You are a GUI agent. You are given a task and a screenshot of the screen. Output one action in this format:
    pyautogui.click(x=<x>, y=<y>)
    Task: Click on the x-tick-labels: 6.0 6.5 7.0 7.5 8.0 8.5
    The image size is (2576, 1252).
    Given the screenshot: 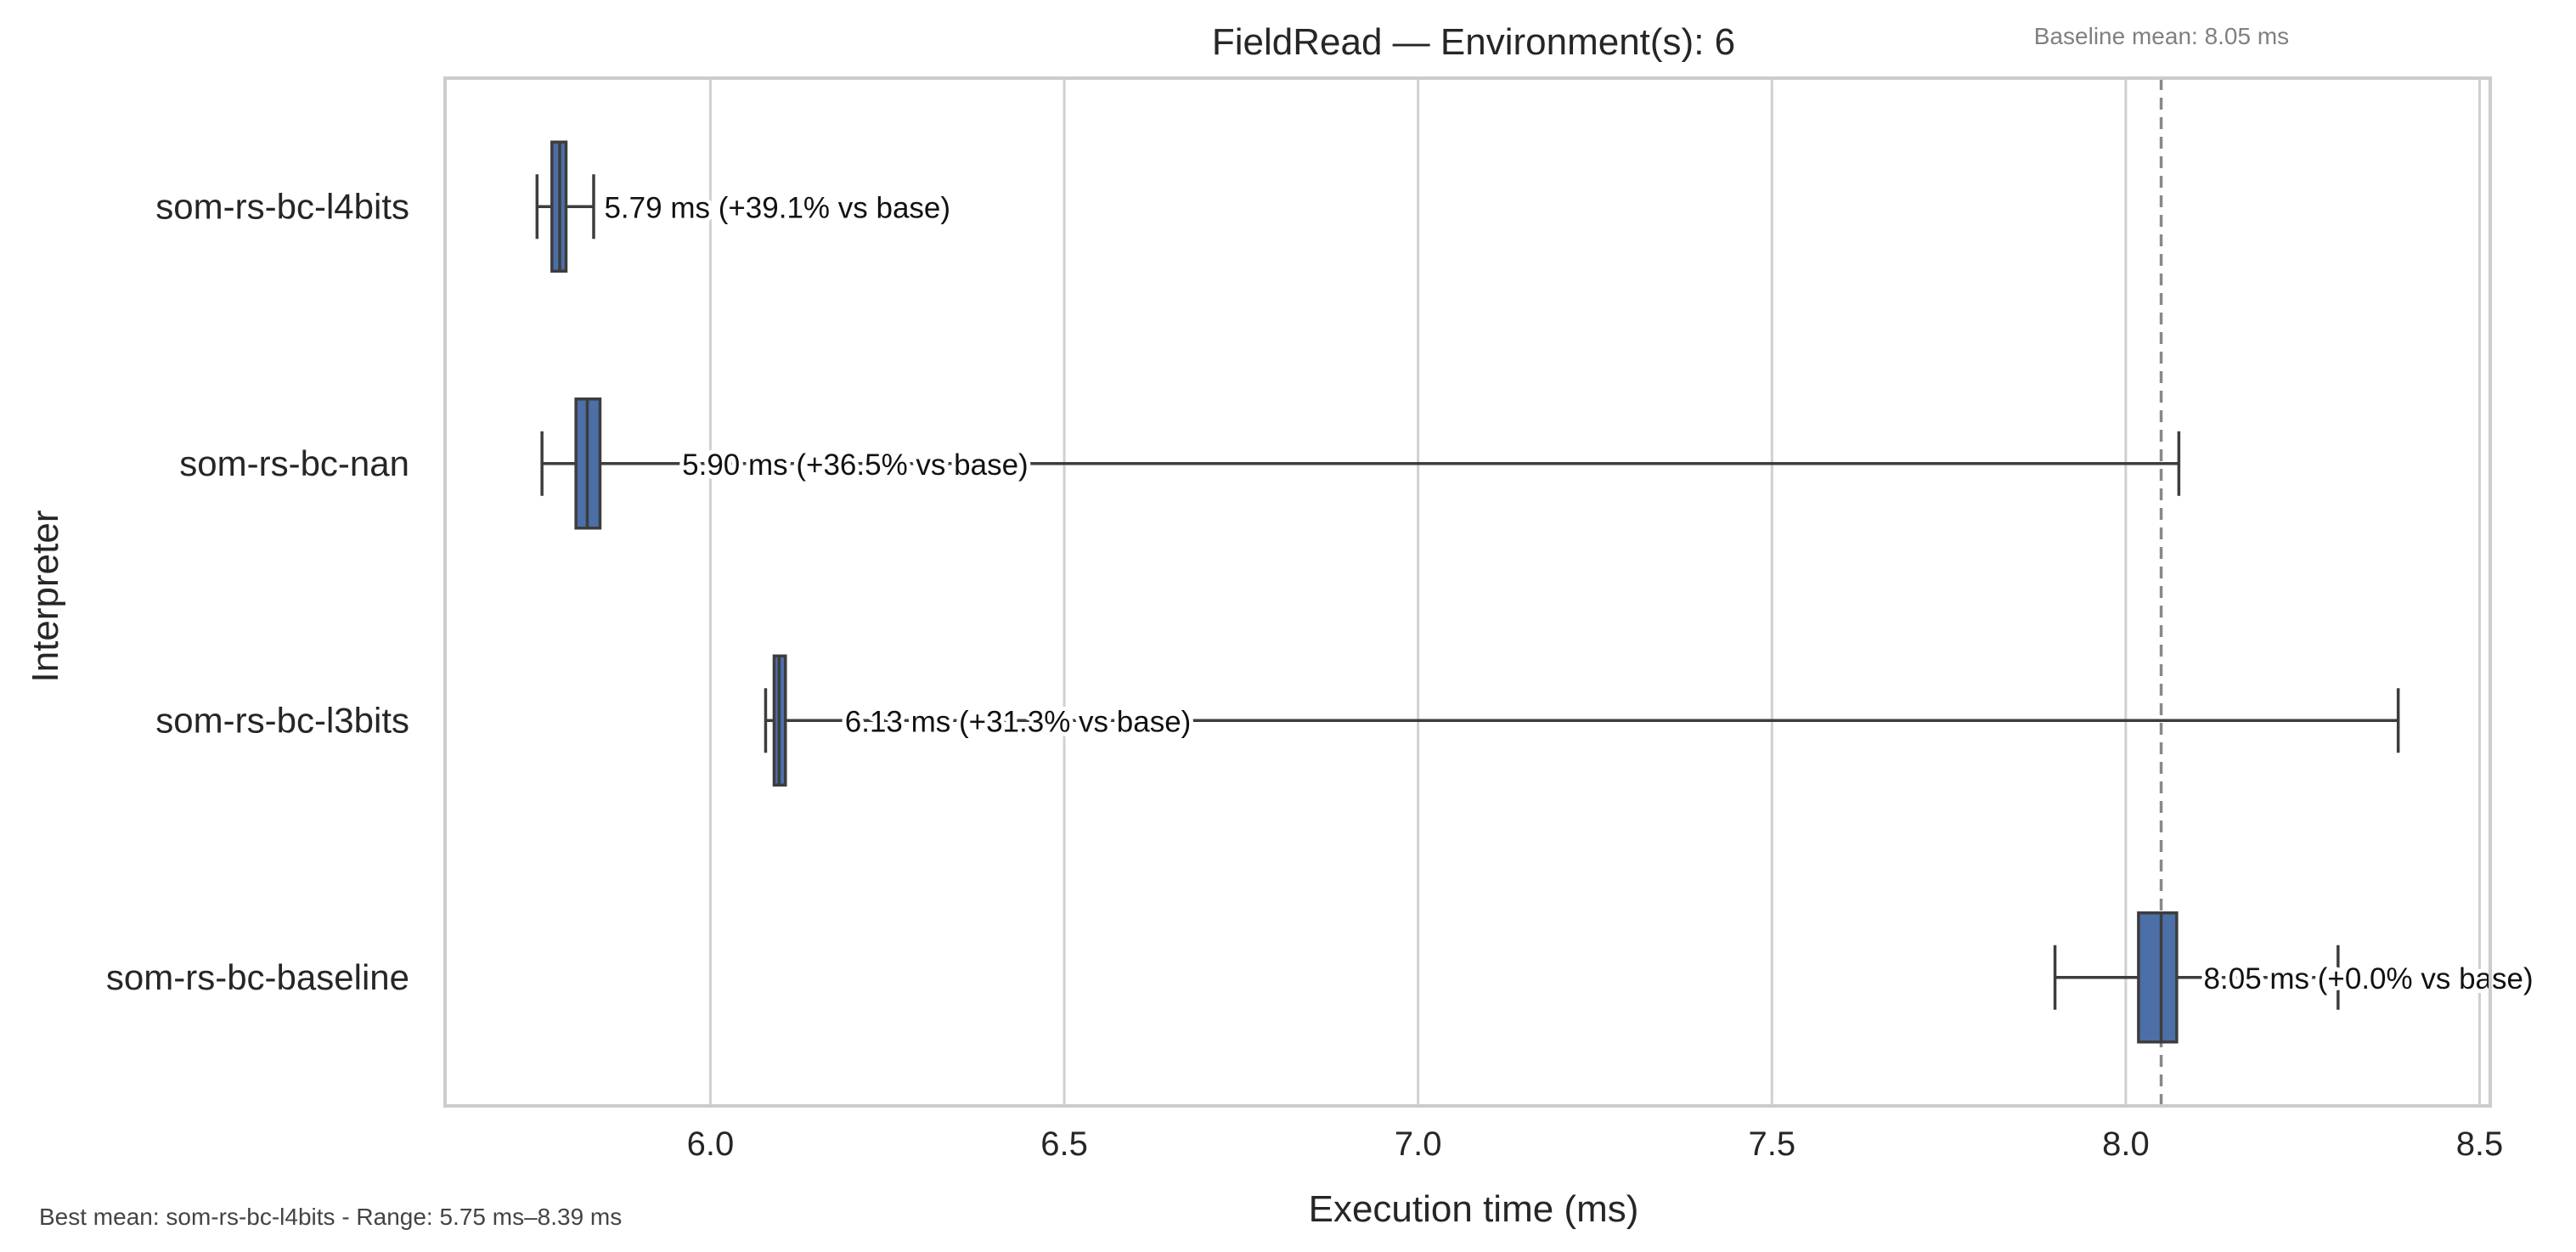 What is the action you would take?
    pyautogui.click(x=1595, y=1144)
    